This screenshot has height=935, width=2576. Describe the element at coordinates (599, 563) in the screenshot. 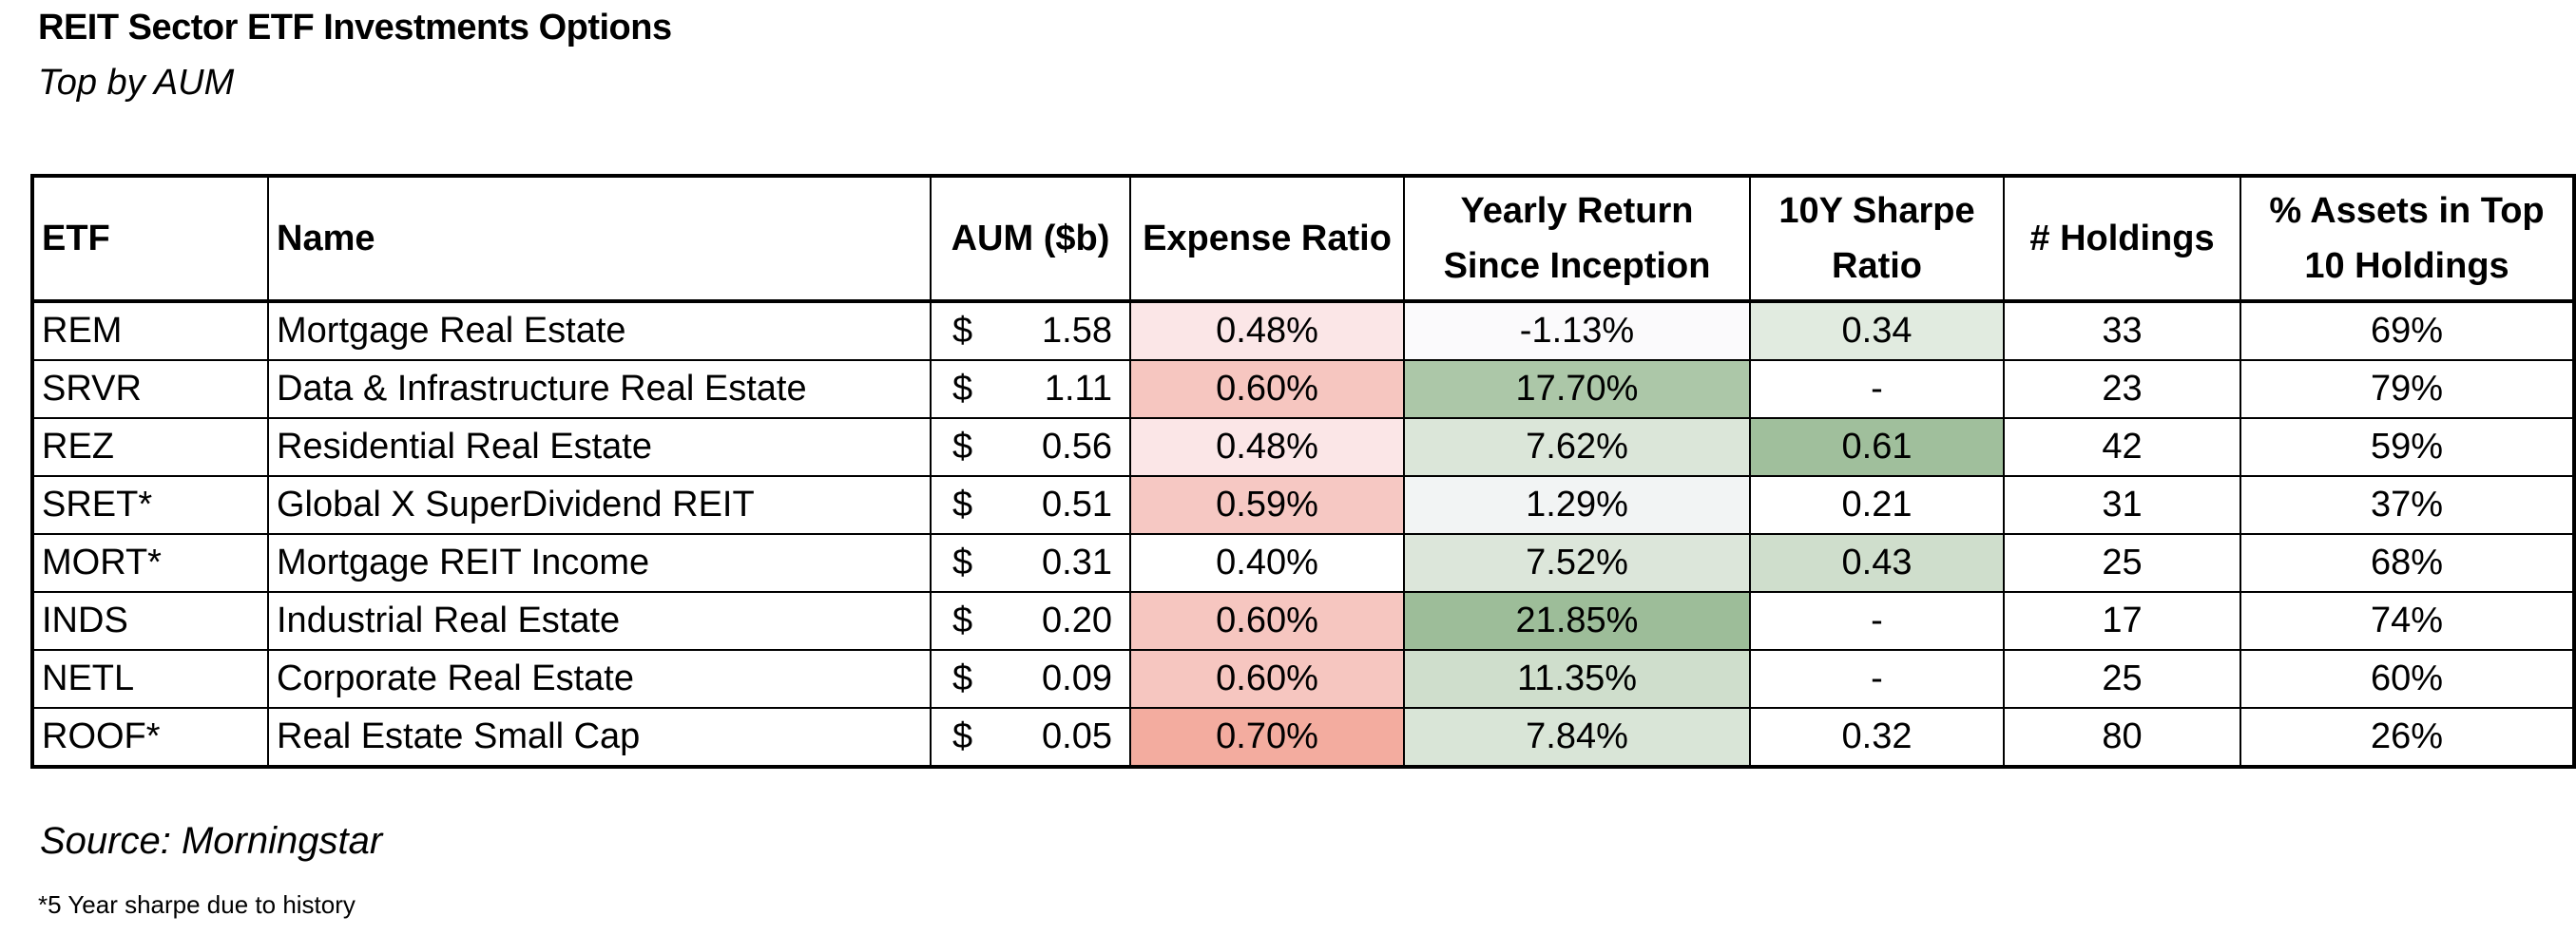

I see `cell-name: Mortgage REIT Income` at that location.